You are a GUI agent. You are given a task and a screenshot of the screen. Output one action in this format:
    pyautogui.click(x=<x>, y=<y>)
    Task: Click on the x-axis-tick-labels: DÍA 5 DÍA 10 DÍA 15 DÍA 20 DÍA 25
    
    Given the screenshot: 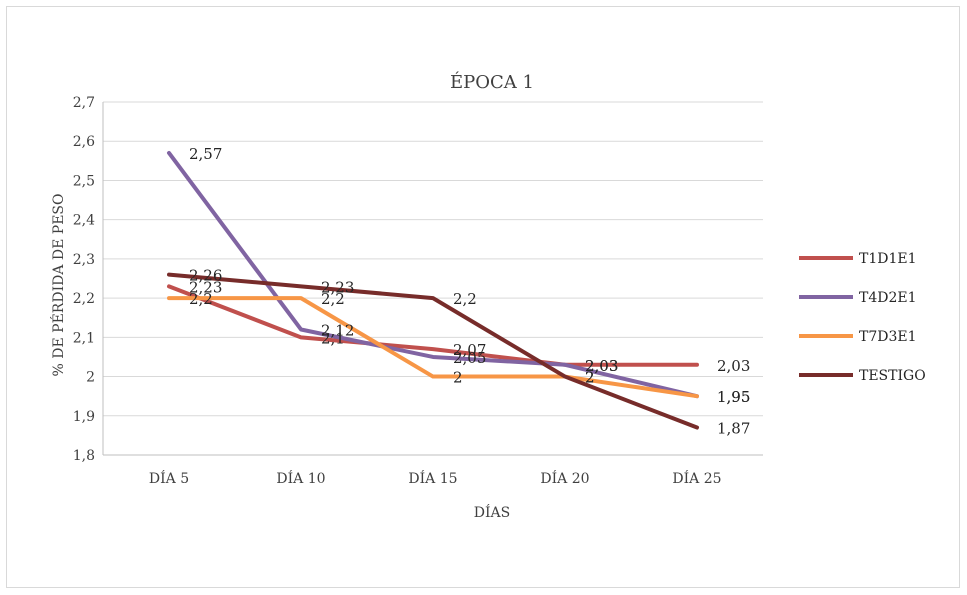 What is the action you would take?
    pyautogui.click(x=435, y=478)
    